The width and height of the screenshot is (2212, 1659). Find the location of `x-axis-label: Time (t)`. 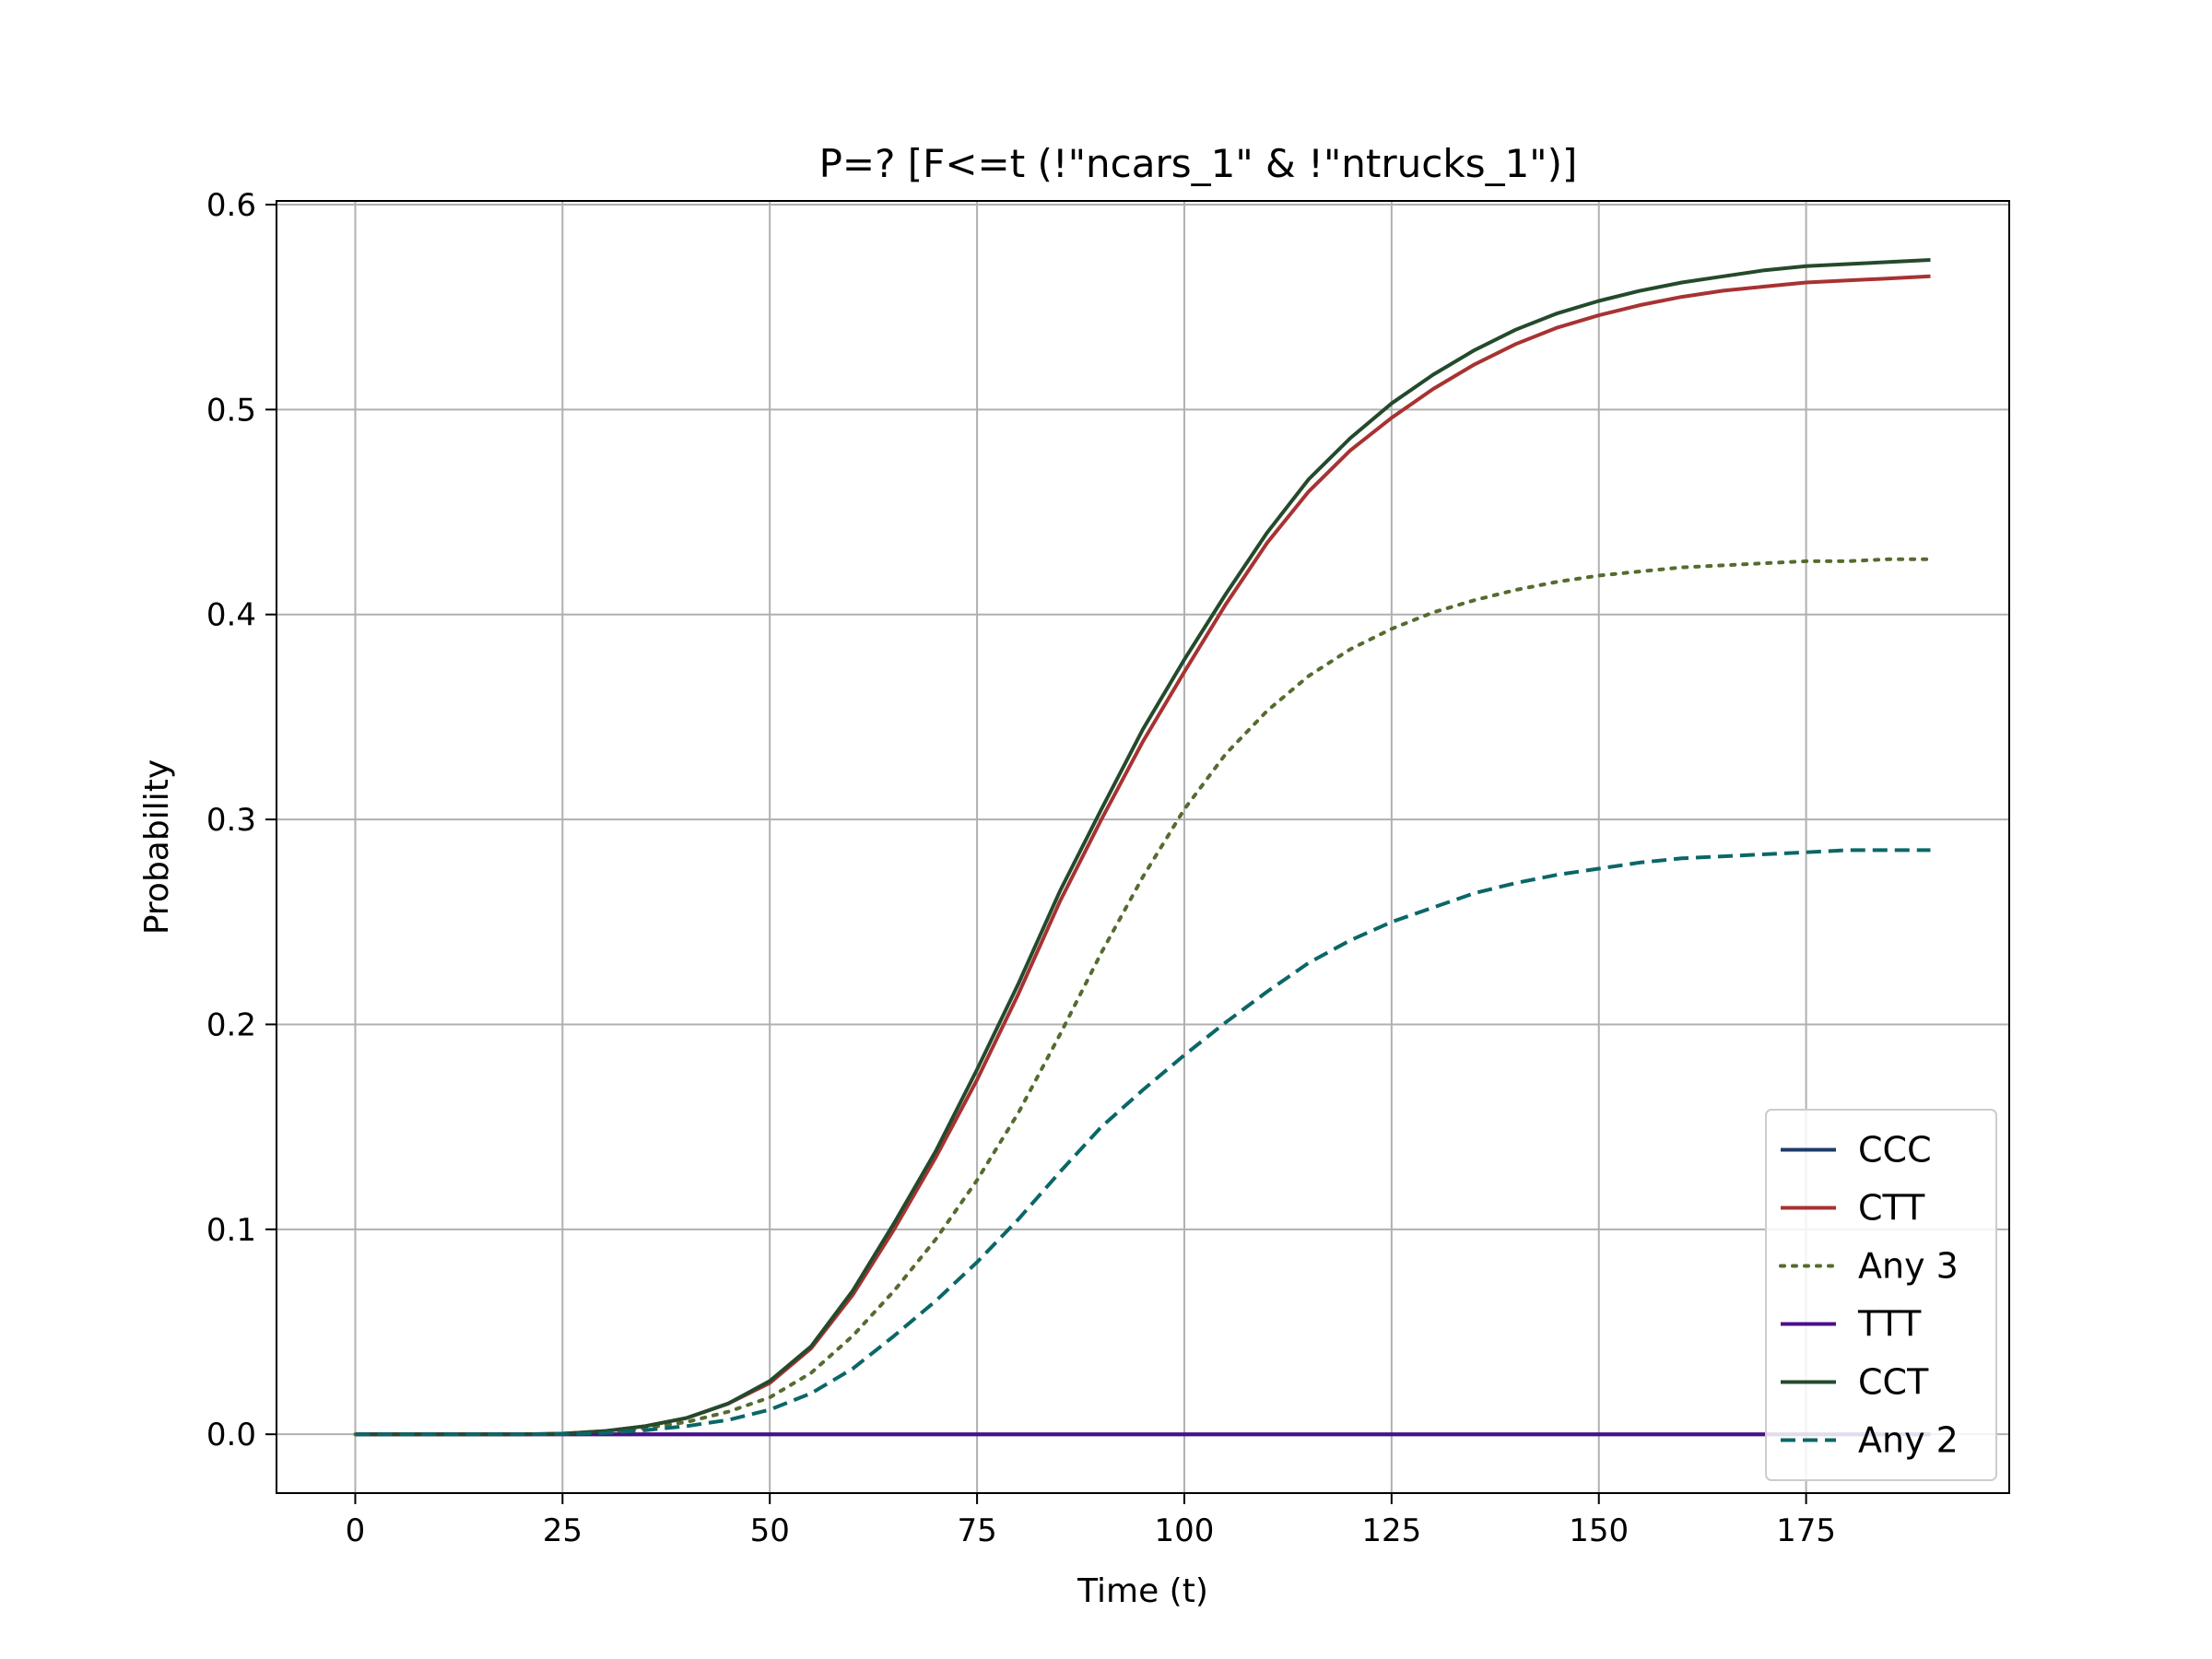

x-axis-label: Time (t) is located at coordinates (1142, 1591).